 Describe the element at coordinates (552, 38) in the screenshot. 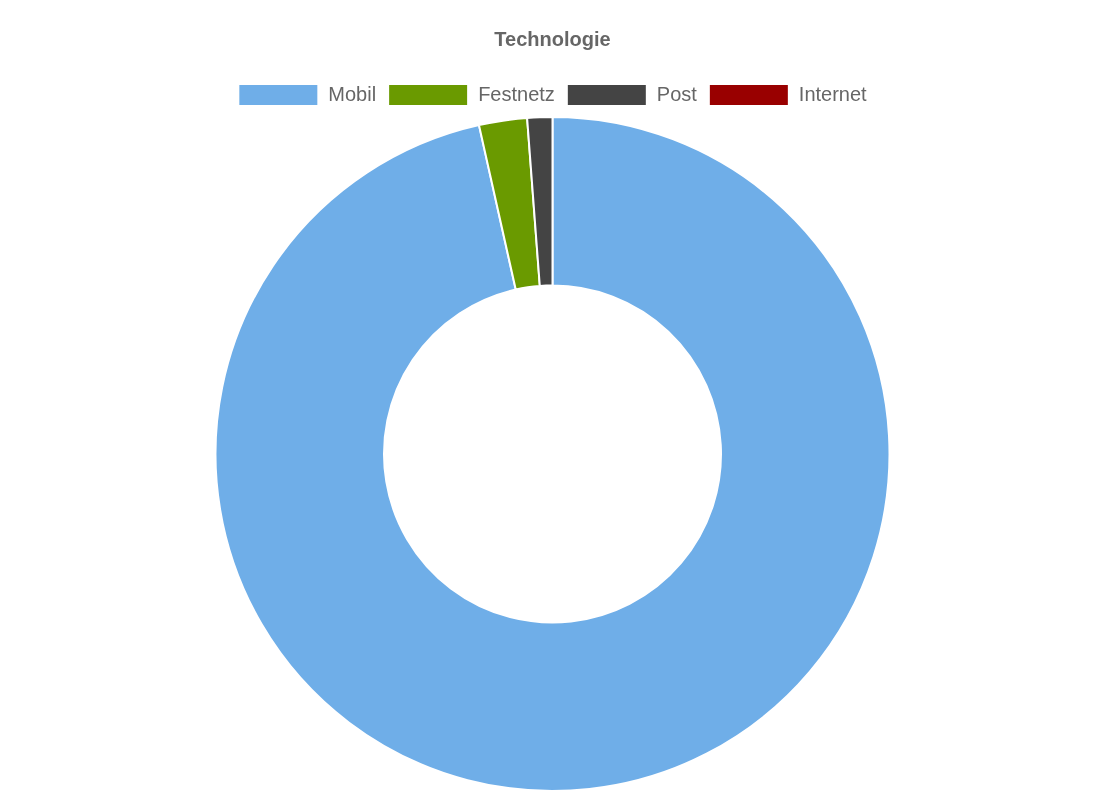

I see `chart-title: Technologie` at that location.